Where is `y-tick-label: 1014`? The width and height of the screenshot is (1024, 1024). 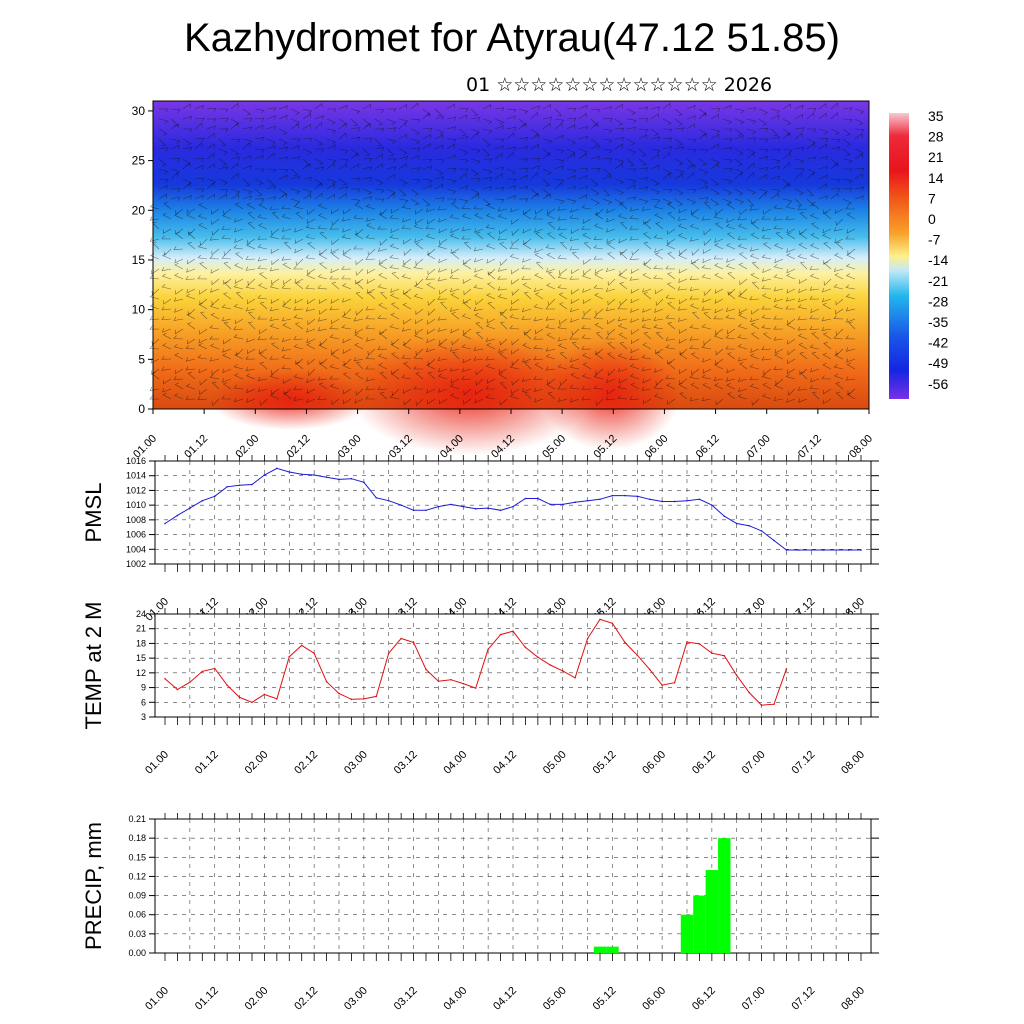
y-tick-label: 1014 is located at coordinates (136, 476).